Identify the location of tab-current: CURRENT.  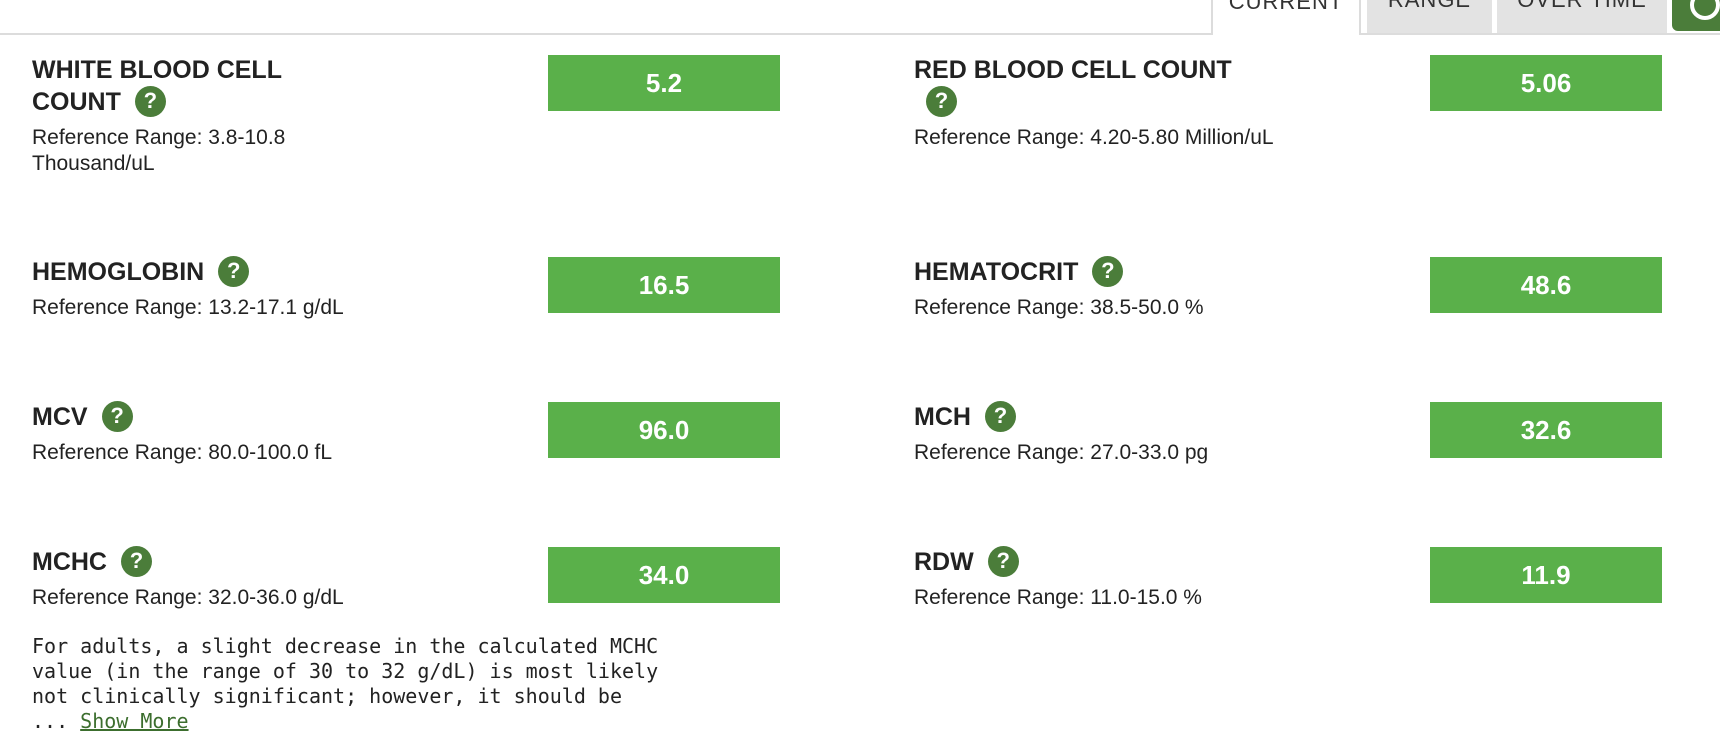
(1286, 17).